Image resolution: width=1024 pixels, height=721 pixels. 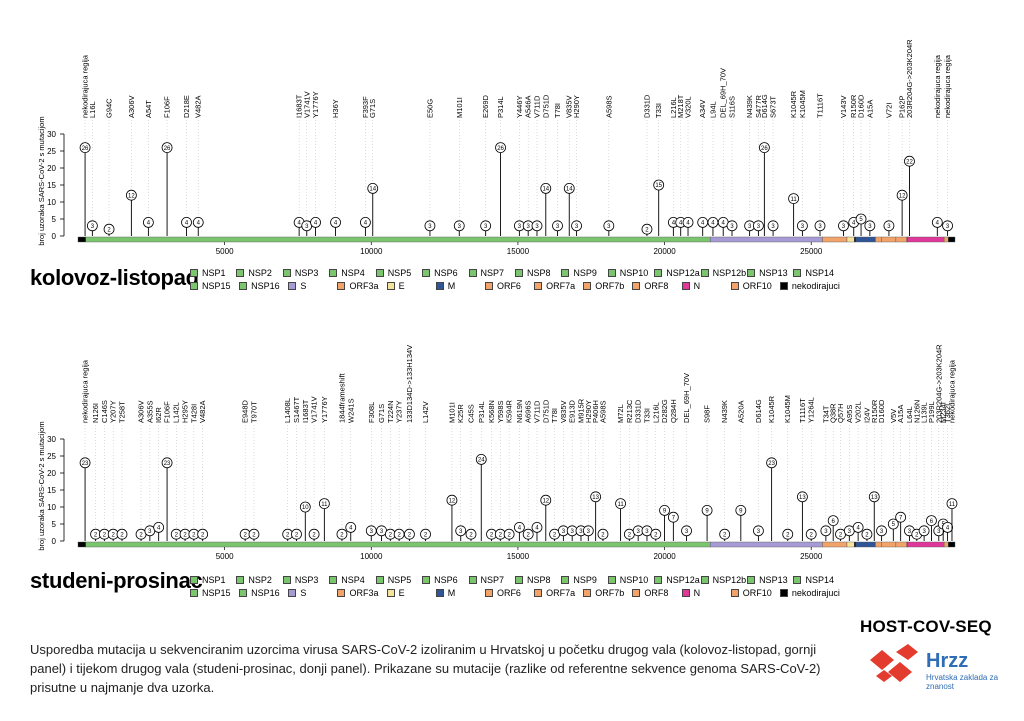 I want to click on mutation-label: H290Y, so click(x=576, y=106).